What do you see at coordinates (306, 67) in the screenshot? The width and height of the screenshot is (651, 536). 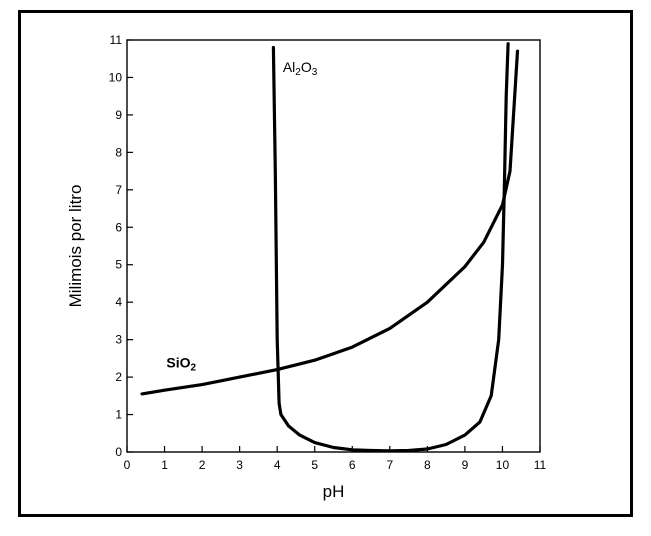 I see `label-part: O` at bounding box center [306, 67].